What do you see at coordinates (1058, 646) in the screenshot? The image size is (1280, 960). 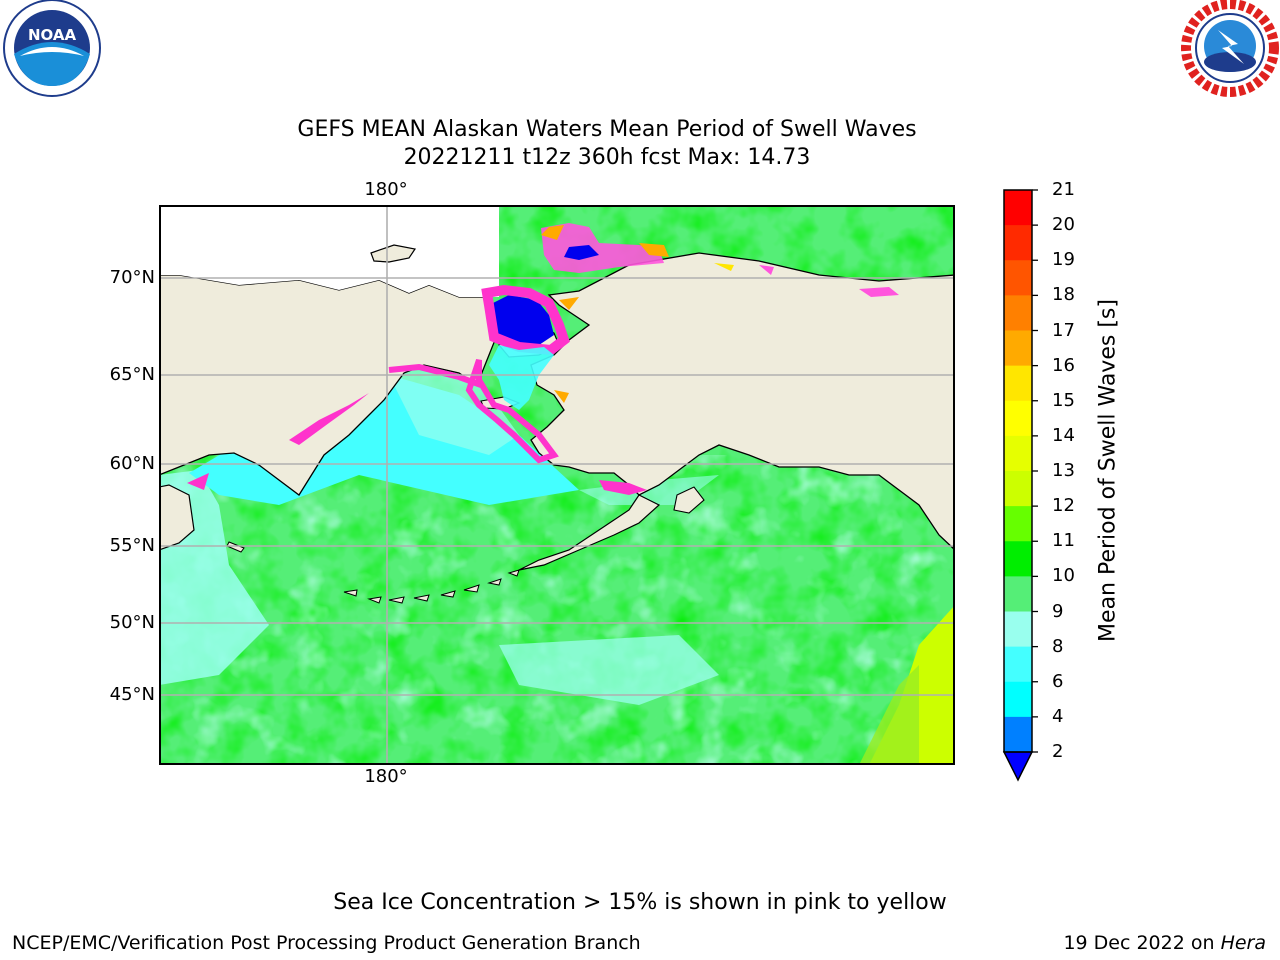 I see `colorbar-tick-8: 8` at bounding box center [1058, 646].